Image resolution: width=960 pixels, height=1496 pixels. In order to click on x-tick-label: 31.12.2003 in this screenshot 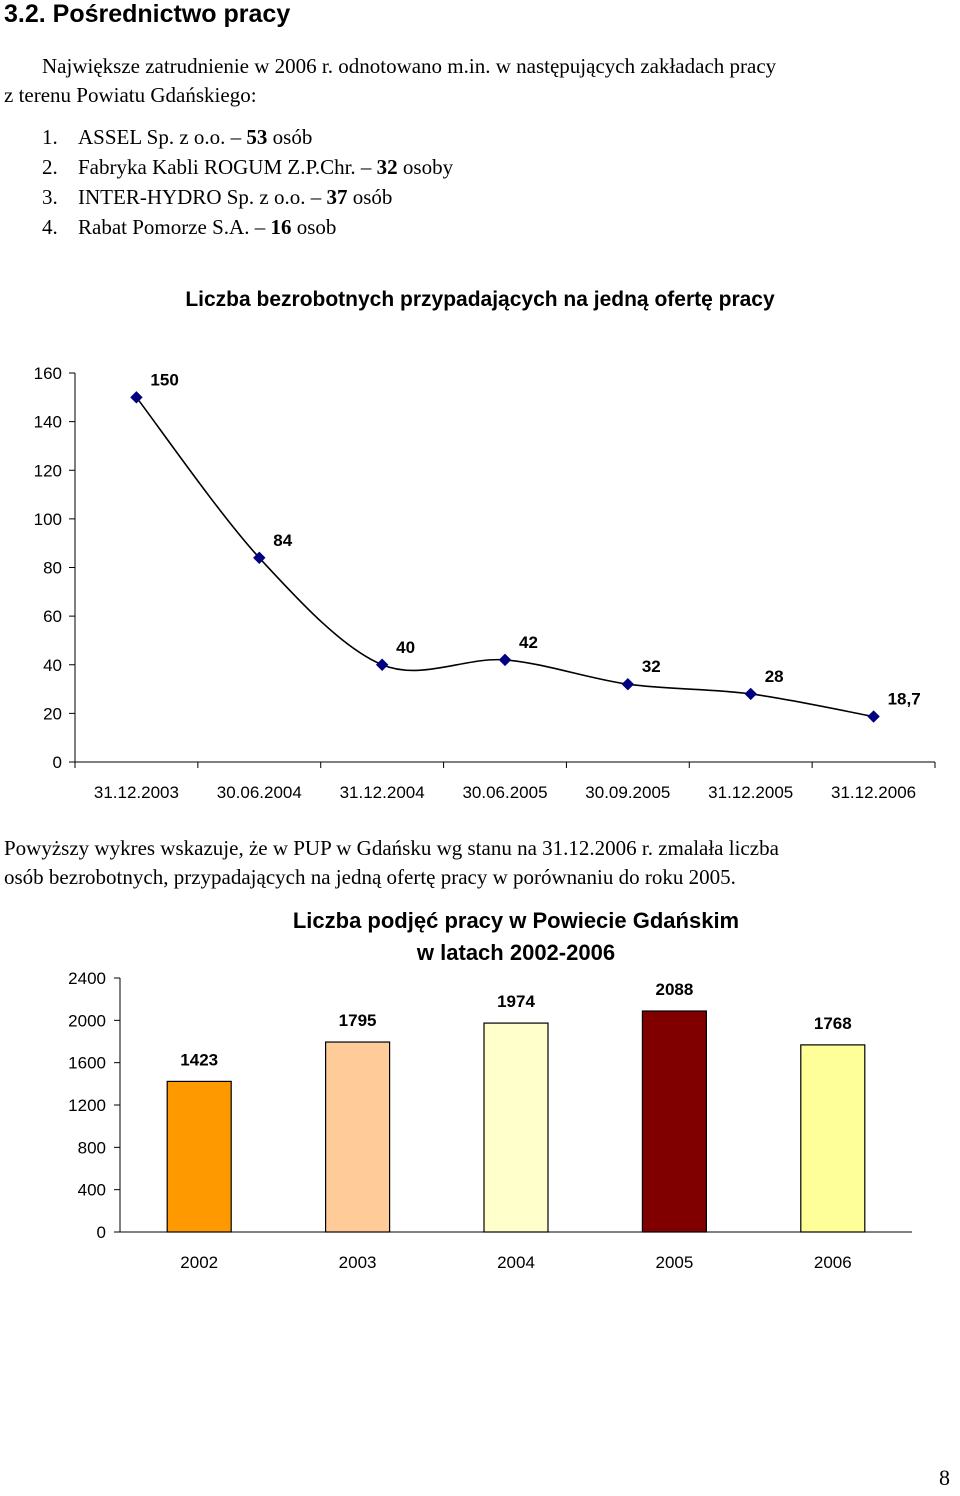, I will do `click(136, 792)`.